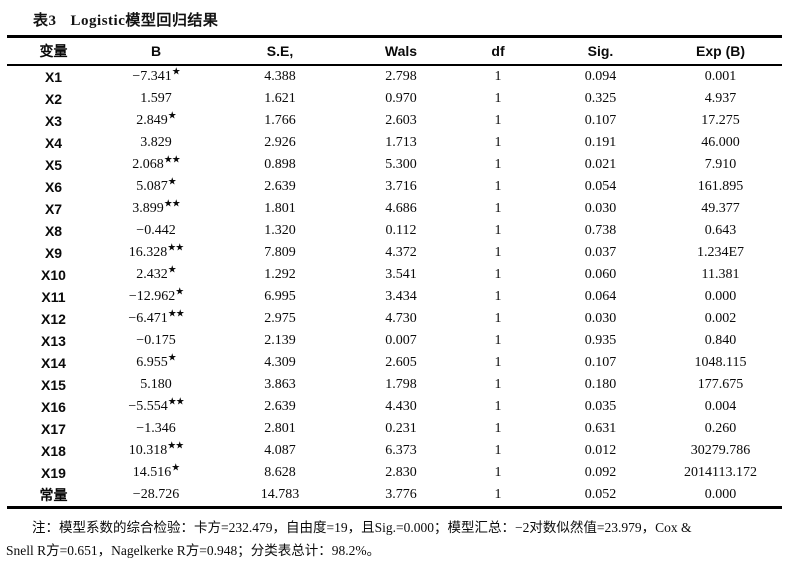 The image size is (789, 562). I want to click on table-row: X14 6.955★ 4.309 2.605 1 0.107 1048.115, so click(394, 363).